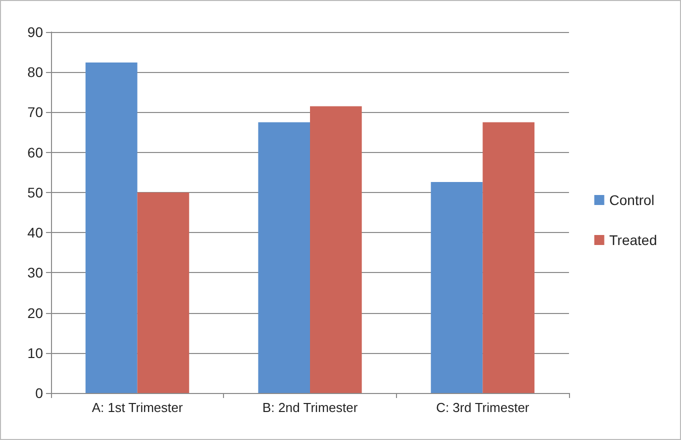  What do you see at coordinates (35, 112) in the screenshot?
I see `y-tick-label: 70` at bounding box center [35, 112].